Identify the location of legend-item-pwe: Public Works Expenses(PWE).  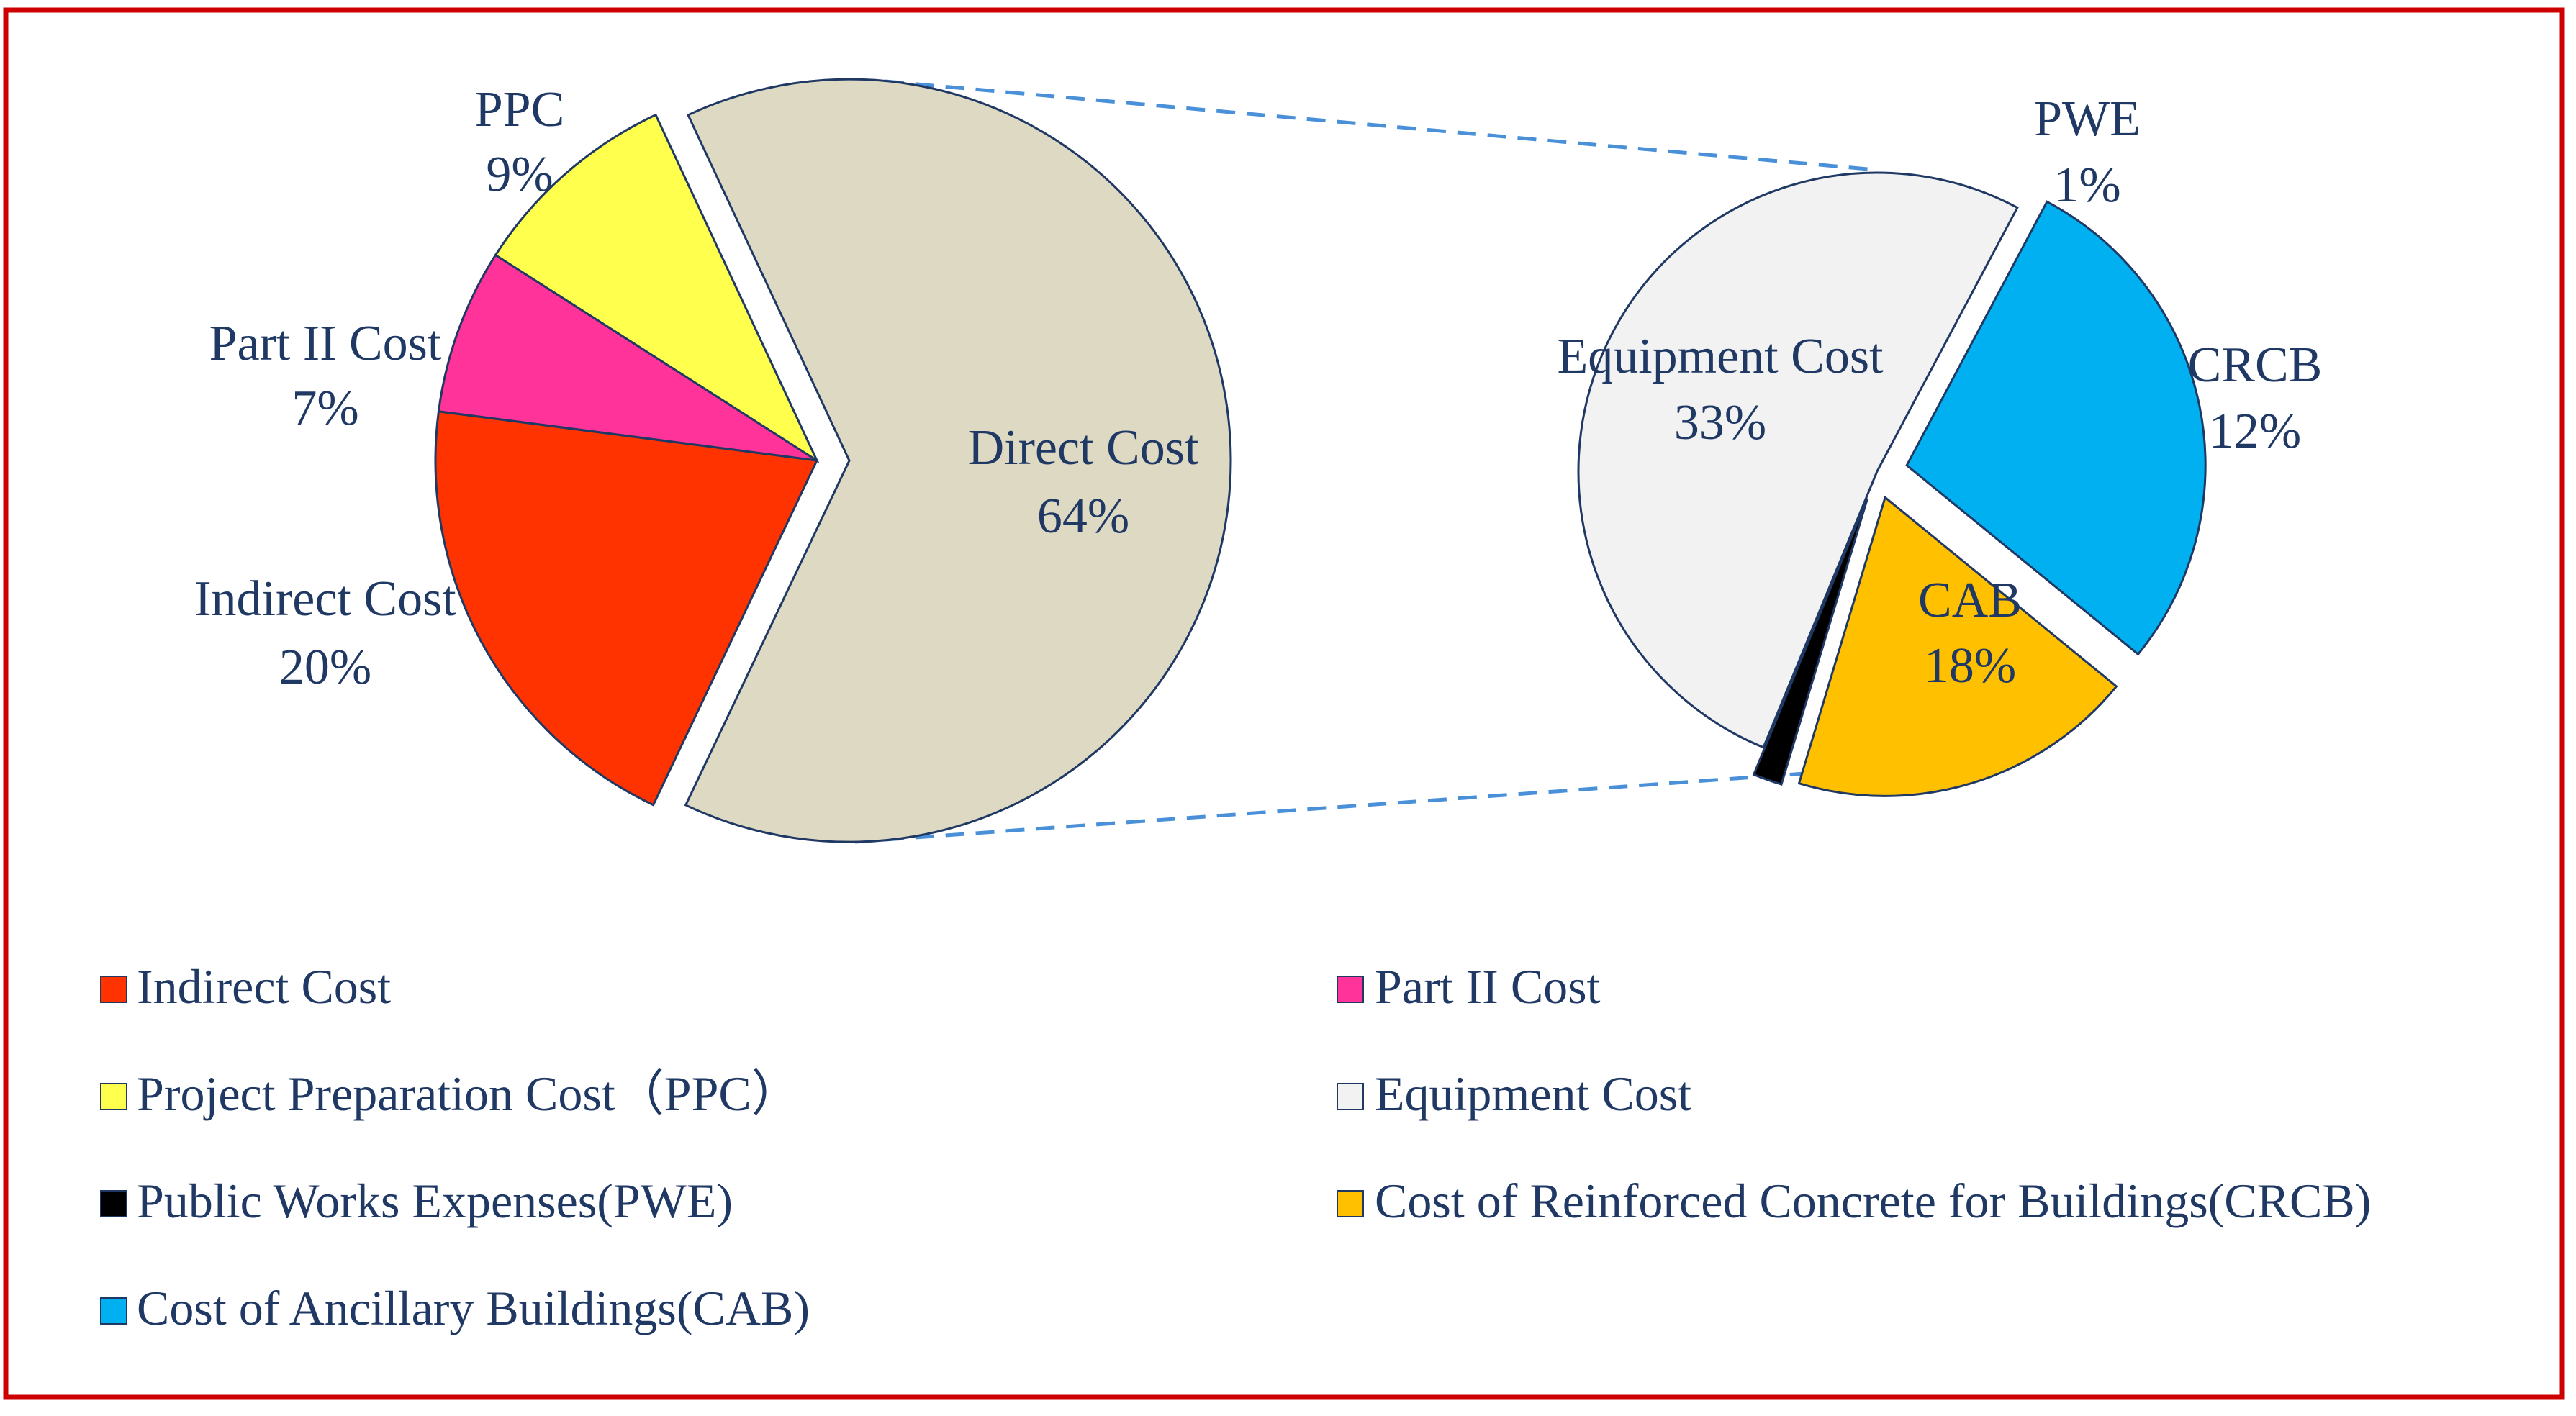
(416, 1201).